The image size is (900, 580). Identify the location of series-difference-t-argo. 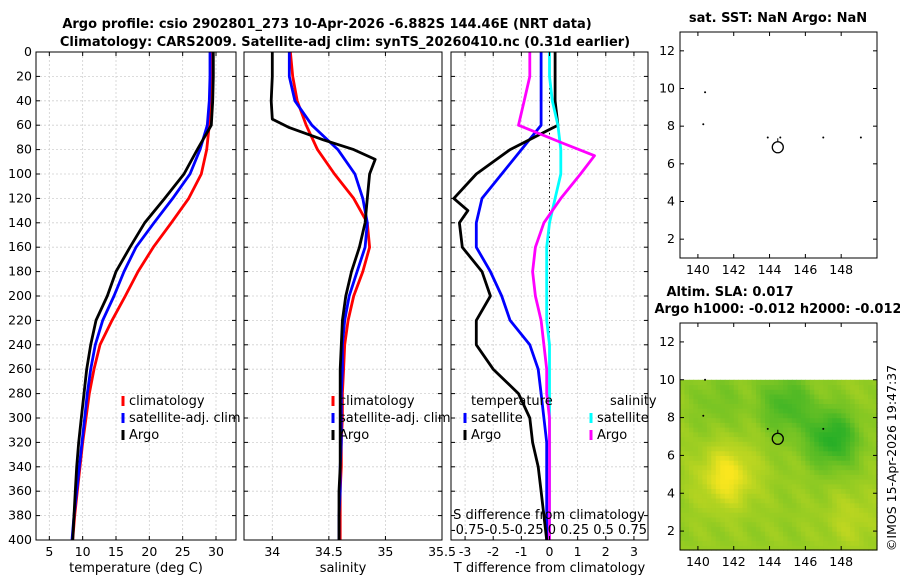
(506, 296).